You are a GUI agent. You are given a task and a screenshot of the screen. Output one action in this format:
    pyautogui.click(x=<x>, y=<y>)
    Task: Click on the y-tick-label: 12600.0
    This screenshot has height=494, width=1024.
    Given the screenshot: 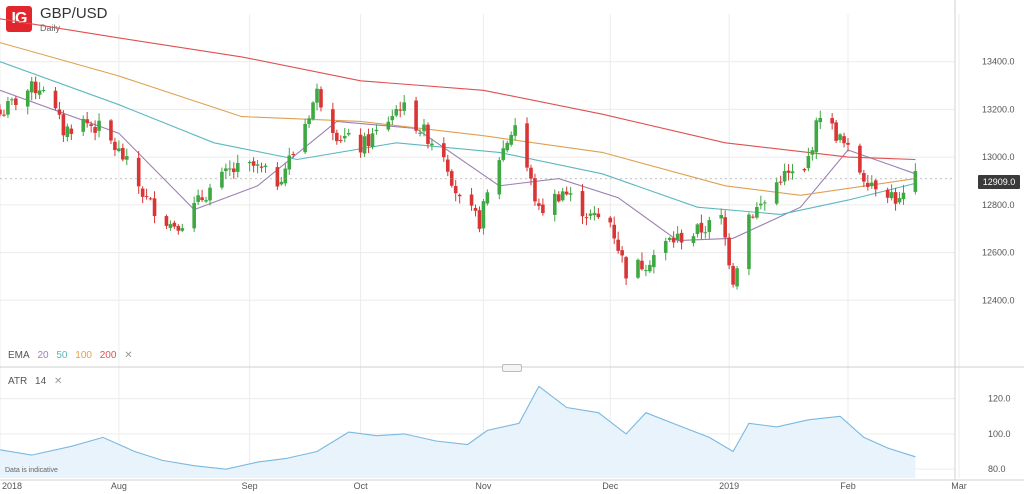 What is the action you would take?
    pyautogui.click(x=998, y=253)
    